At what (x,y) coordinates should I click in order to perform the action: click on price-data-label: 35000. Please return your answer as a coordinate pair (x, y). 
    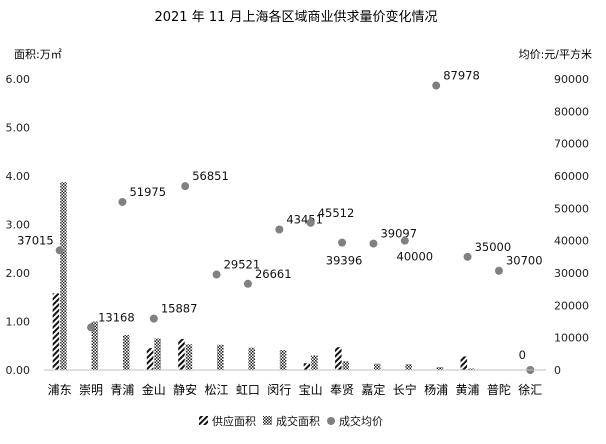
    Looking at the image, I should click on (493, 247).